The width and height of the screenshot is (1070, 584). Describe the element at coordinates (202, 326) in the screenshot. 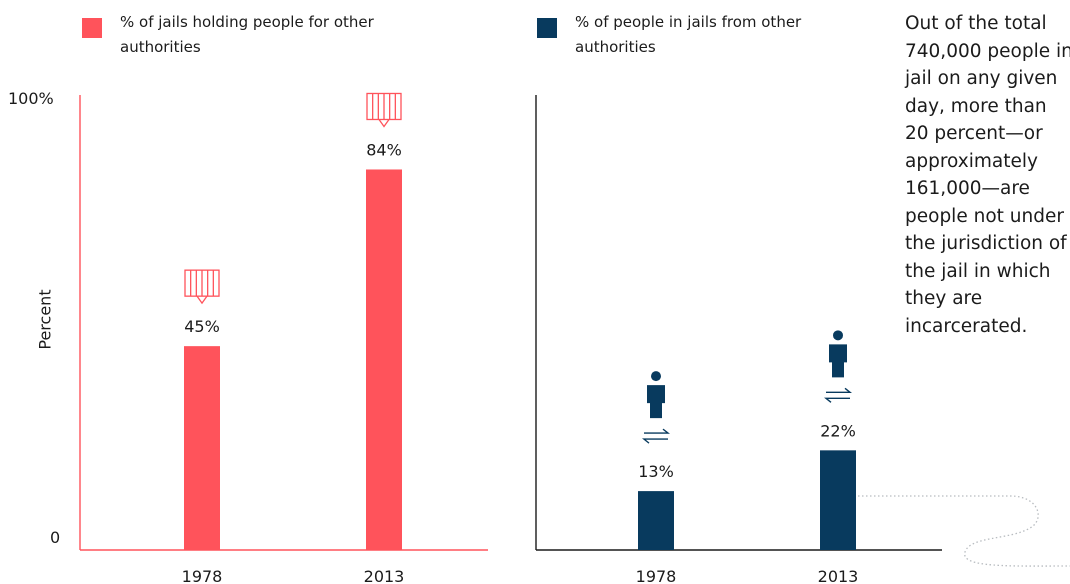

I see `data-label: 45%` at that location.